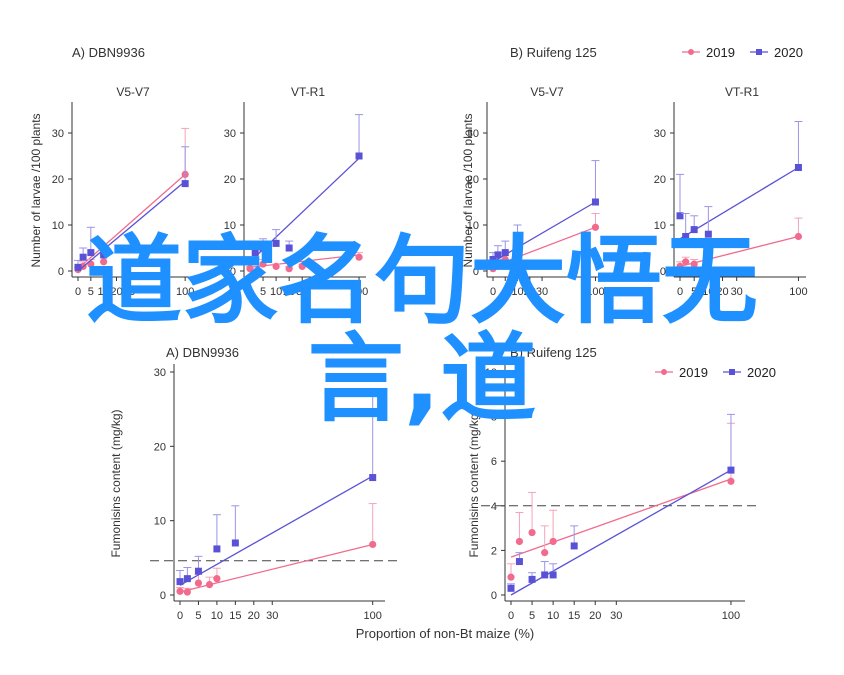 The image size is (844, 675). What do you see at coordinates (473, 180) in the screenshot?
I see `y-tick-label: 20` at bounding box center [473, 180].